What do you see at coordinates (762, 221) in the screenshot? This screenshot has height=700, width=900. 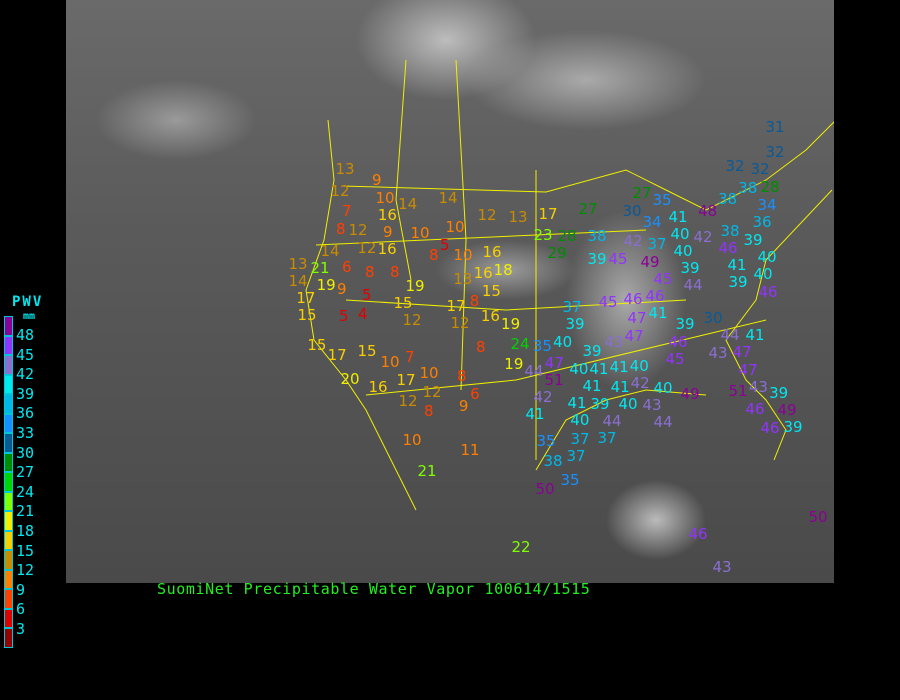 I see `station-pwv-value: 36` at bounding box center [762, 221].